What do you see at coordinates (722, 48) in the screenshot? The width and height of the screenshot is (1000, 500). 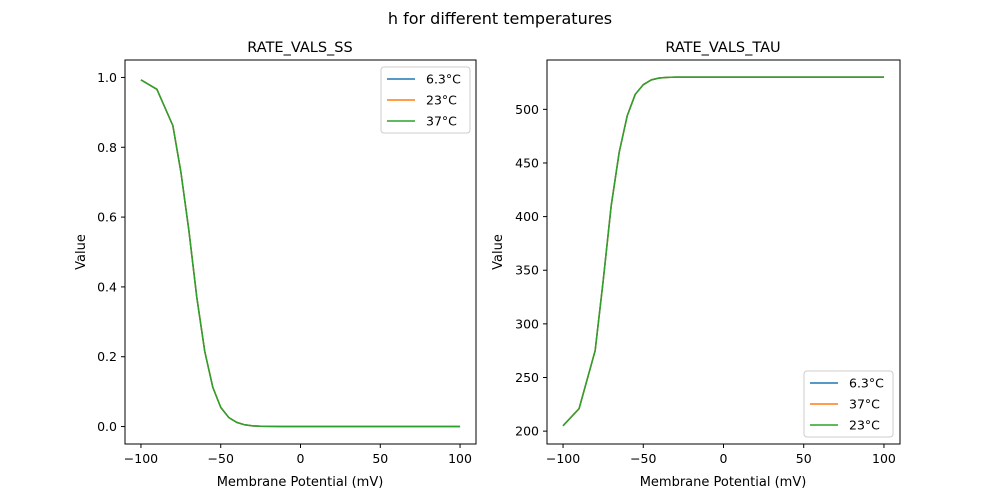 I see `subplot-title: RATE_VALS_TAU` at bounding box center [722, 48].